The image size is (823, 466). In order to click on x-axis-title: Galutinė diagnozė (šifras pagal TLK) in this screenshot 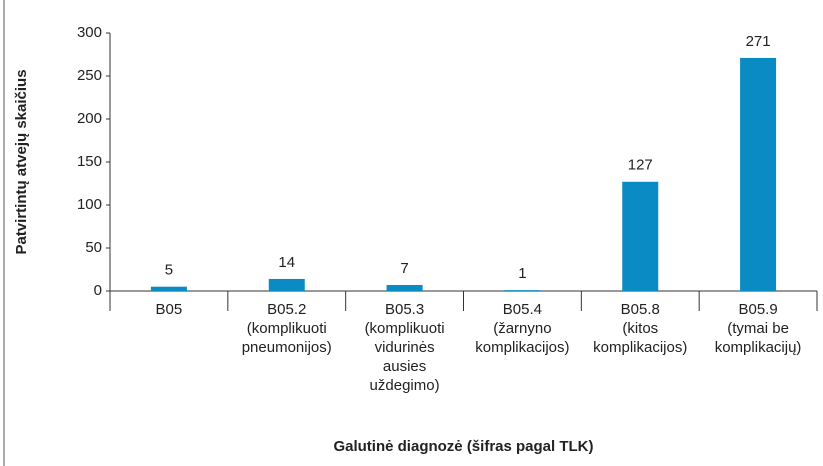, I will do `click(463, 446)`.